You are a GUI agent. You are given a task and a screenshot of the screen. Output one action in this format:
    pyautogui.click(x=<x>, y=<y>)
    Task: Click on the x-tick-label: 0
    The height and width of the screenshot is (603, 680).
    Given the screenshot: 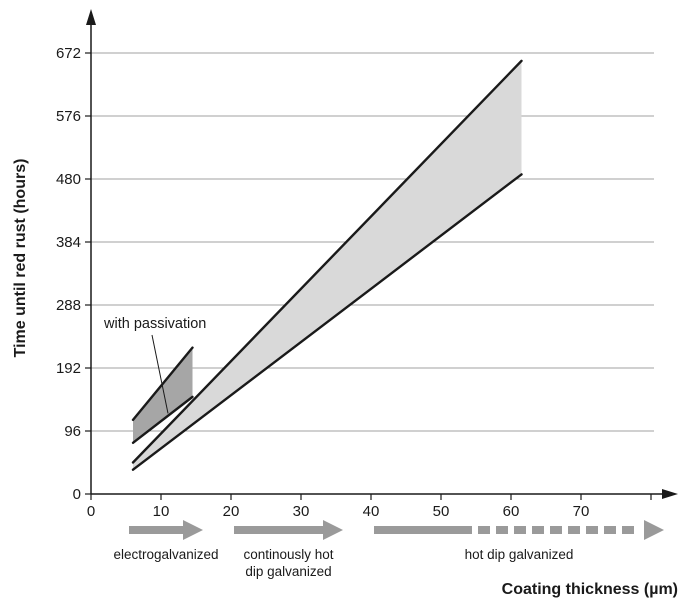 What is the action you would take?
    pyautogui.click(x=91, y=511)
    